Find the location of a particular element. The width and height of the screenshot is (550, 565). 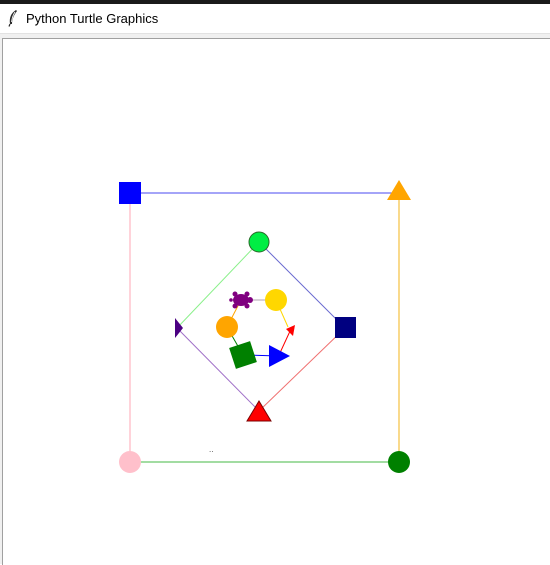

diamond-bottom-right-line is located at coordinates (302, 369).